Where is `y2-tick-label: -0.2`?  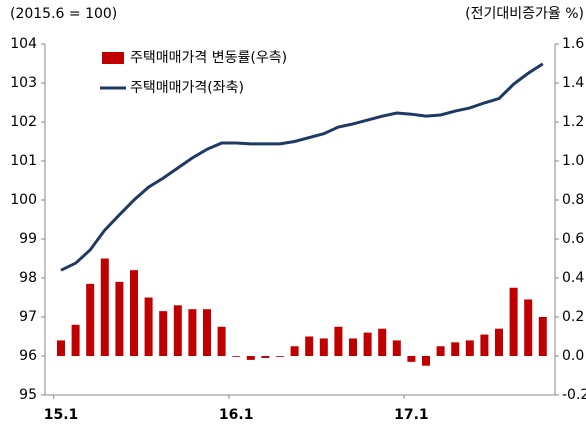 y2-tick-label: -0.2 is located at coordinates (574, 395).